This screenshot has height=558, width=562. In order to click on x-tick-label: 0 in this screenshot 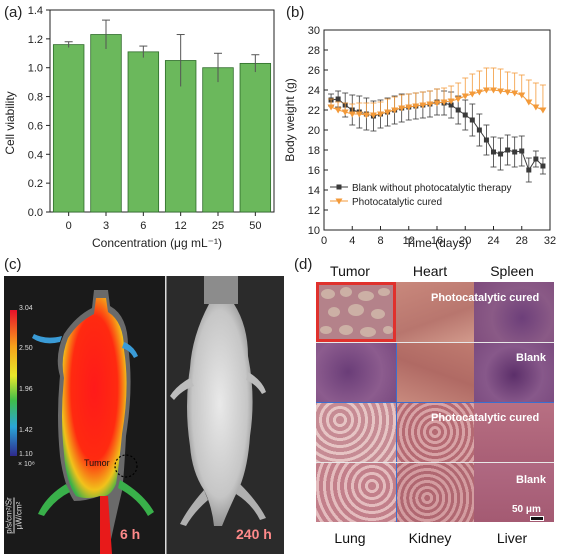, I will do `click(324, 241)`.